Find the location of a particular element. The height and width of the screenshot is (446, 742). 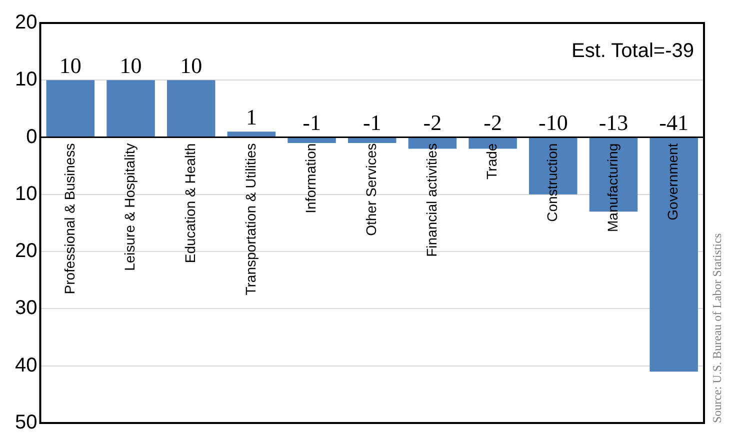

x-tick-label: Government is located at coordinates (672, 181).